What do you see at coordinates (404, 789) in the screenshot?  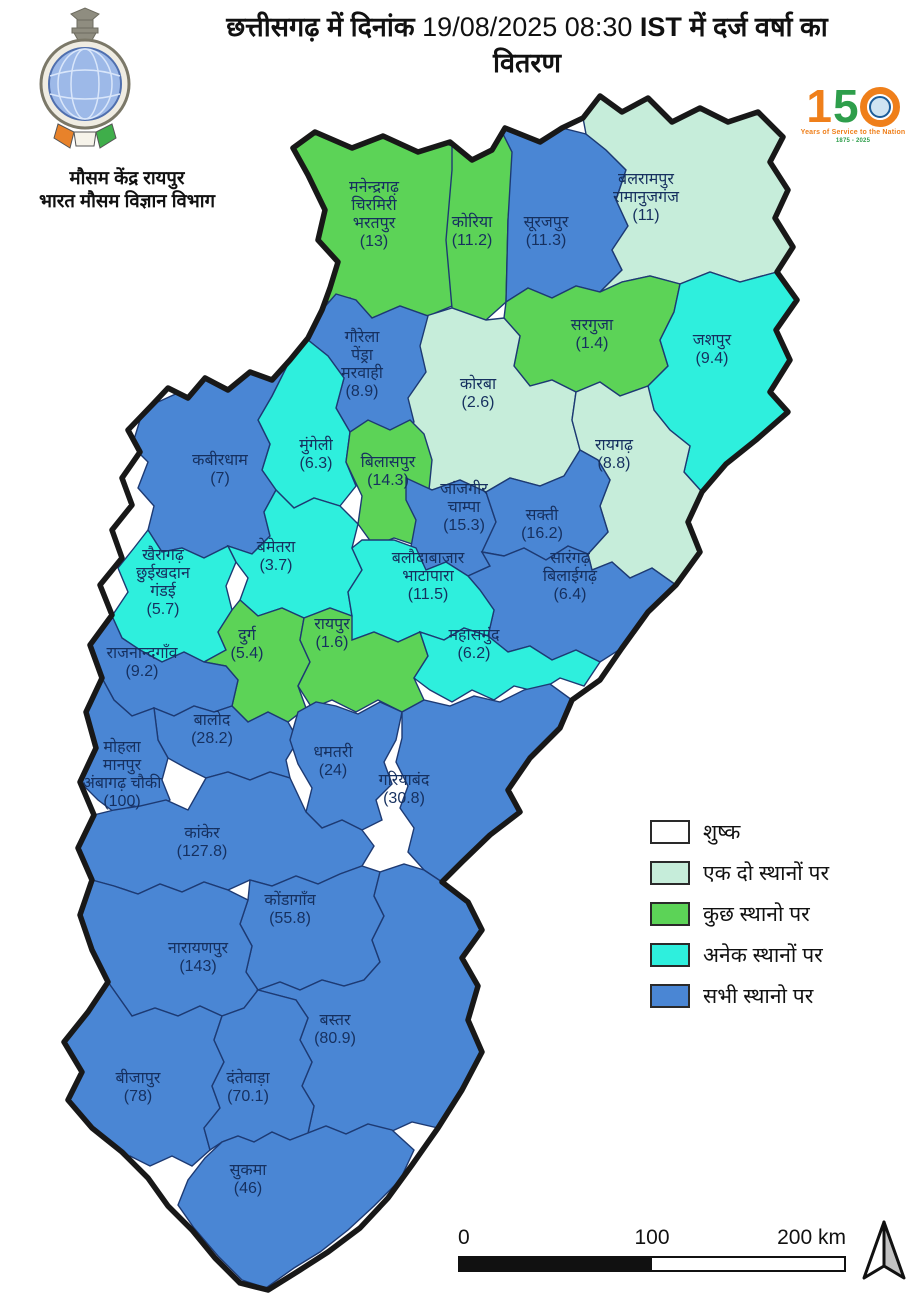 I see `district-label-gariaband: गरियाबंद (30.8)` at bounding box center [404, 789].